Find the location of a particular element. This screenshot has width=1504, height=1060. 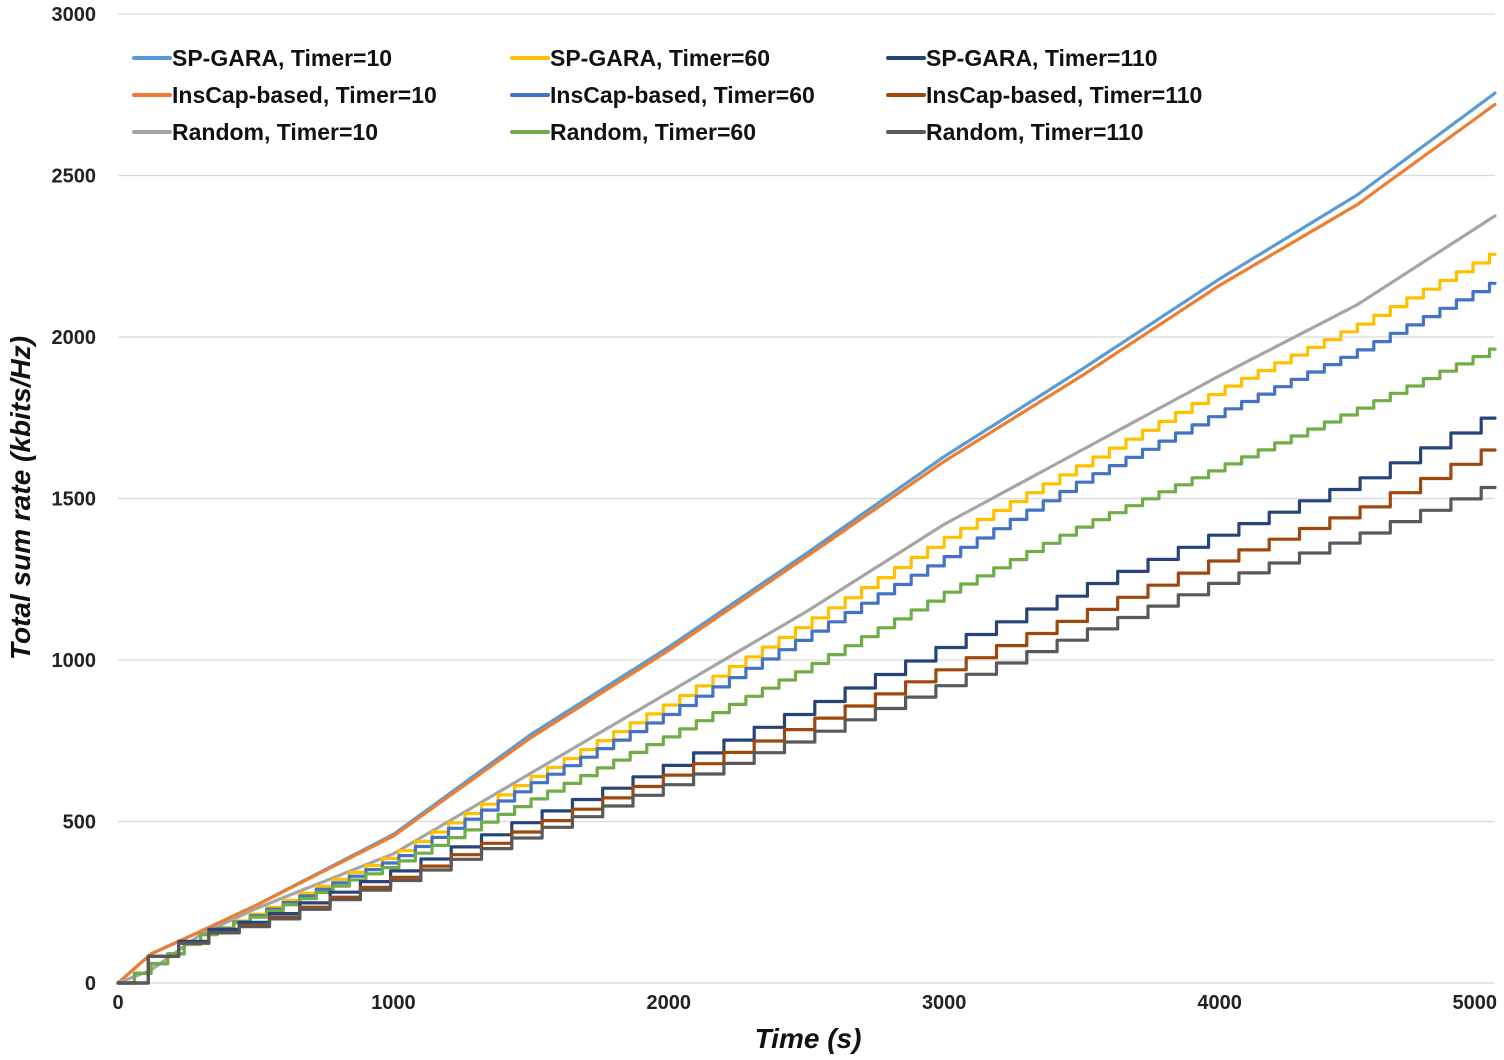

y-tick-label: 1500 is located at coordinates (74, 500).